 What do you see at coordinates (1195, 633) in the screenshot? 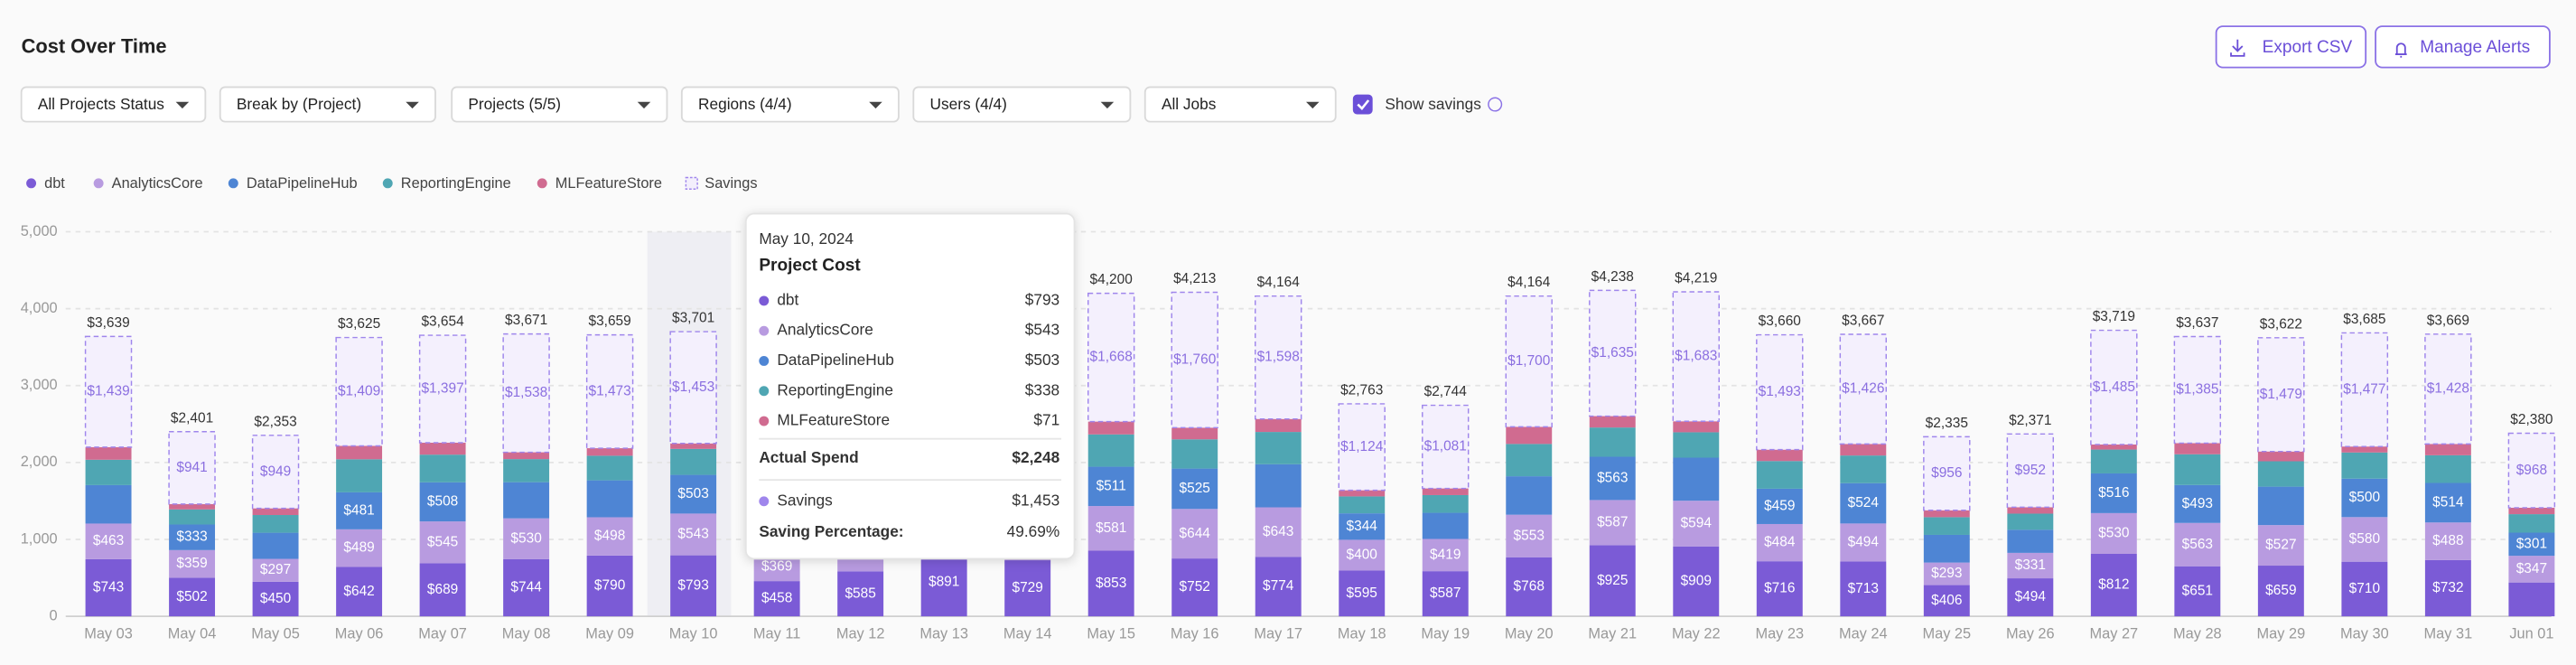
I see `x-tick-label: May 16` at bounding box center [1195, 633].